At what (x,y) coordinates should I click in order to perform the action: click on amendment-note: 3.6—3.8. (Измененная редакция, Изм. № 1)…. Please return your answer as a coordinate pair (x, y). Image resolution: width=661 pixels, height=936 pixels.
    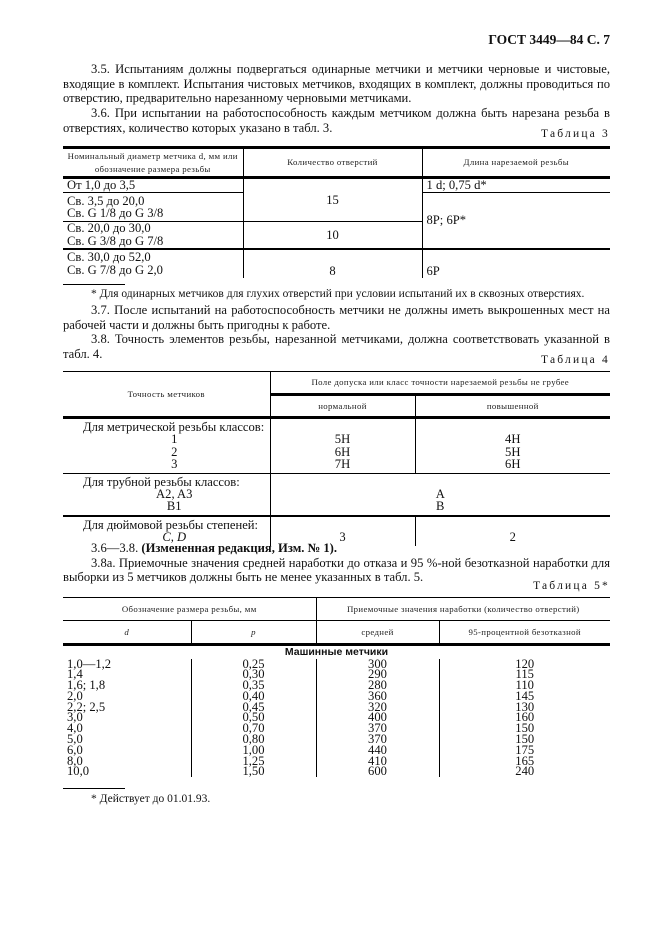
    Looking at the image, I should click on (214, 548).